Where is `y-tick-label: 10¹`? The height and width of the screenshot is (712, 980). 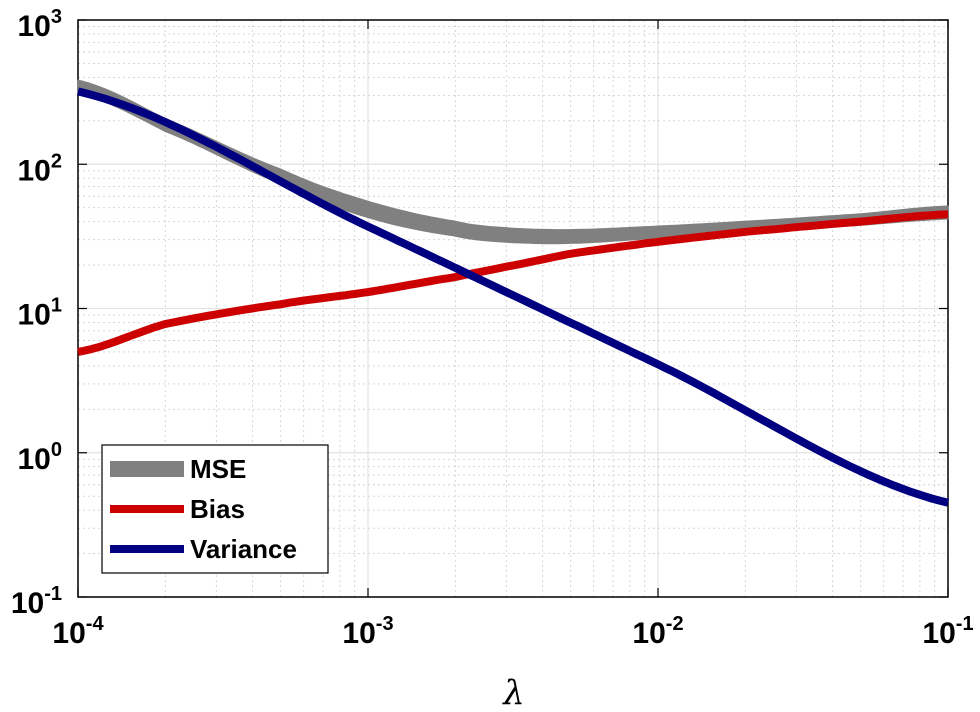
y-tick-label: 10¹ is located at coordinates (40, 313).